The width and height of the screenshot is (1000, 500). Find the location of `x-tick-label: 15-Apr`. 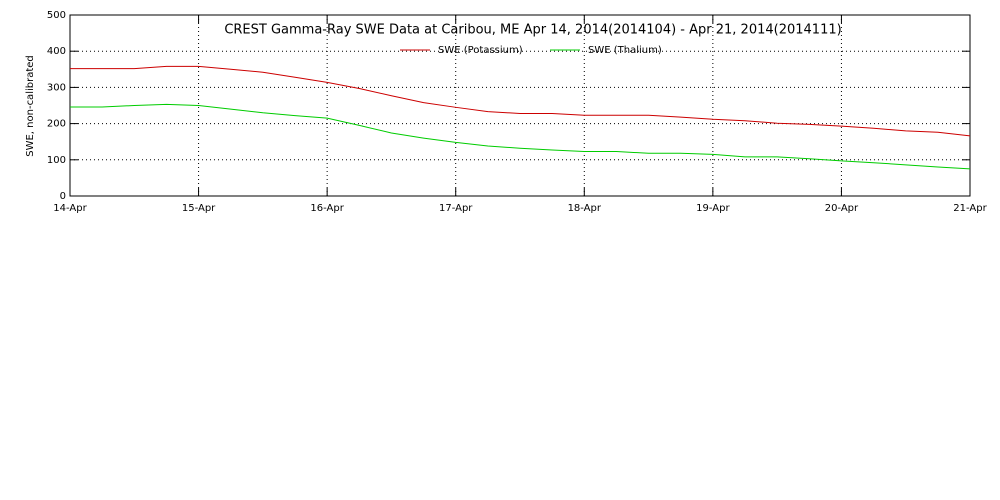

x-tick-label: 15-Apr is located at coordinates (199, 208).